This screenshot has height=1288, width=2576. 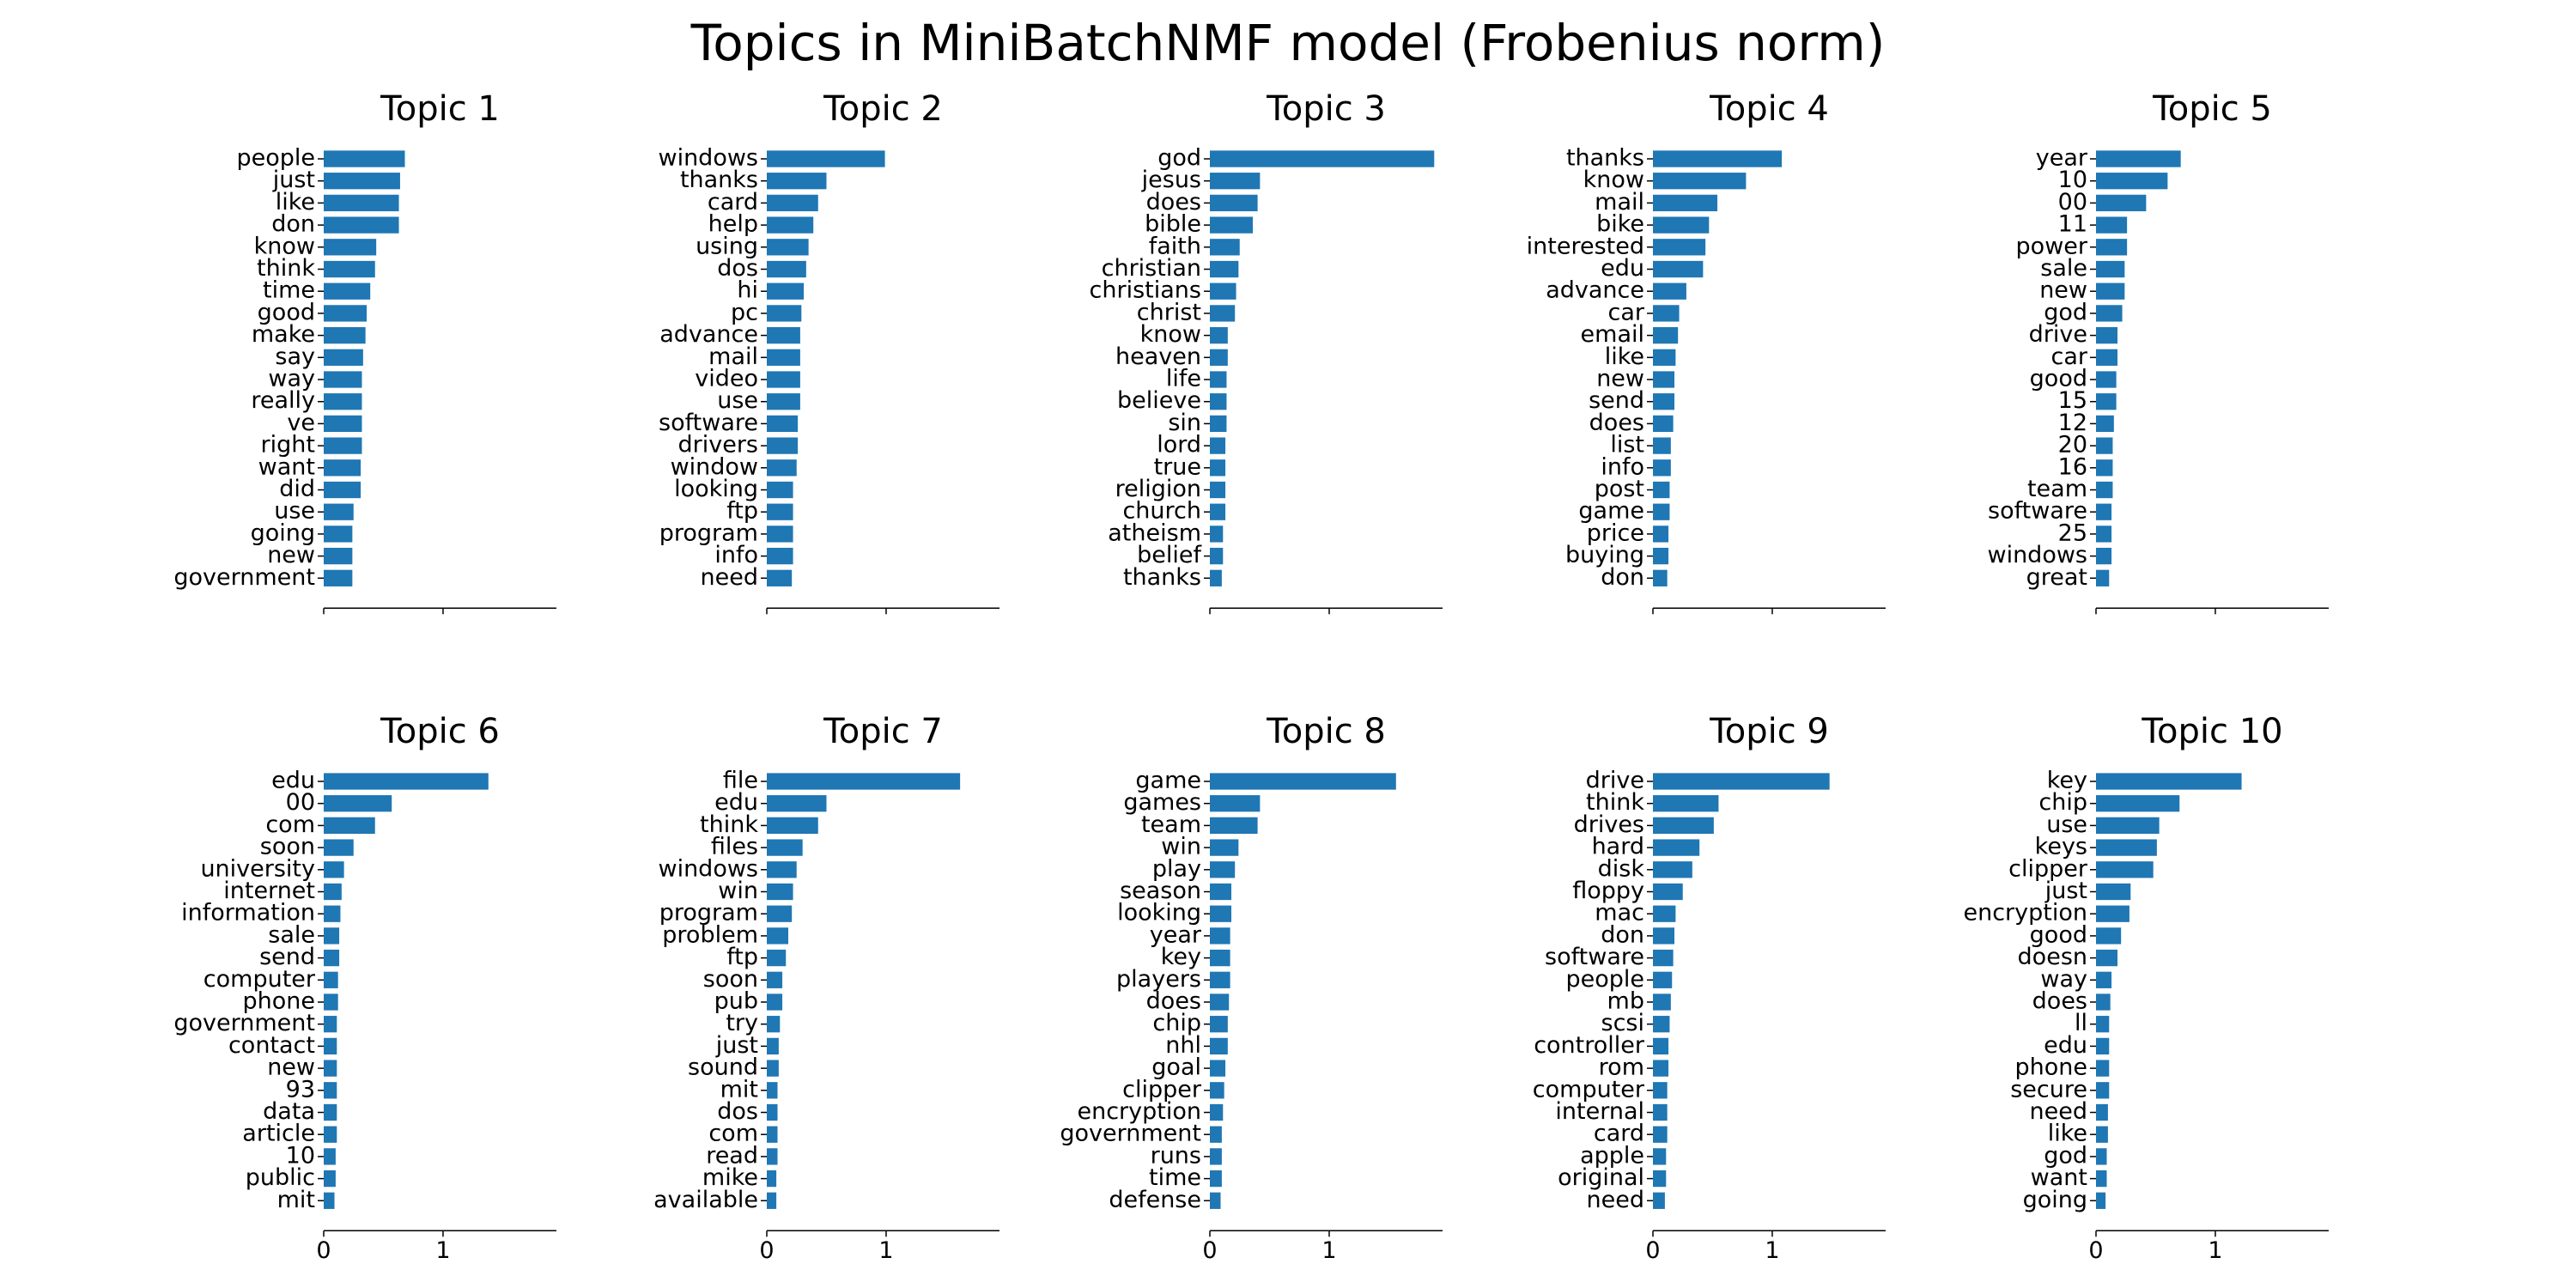 What do you see at coordinates (291, 1067) in the screenshot?
I see `y-tick-label: new` at bounding box center [291, 1067].